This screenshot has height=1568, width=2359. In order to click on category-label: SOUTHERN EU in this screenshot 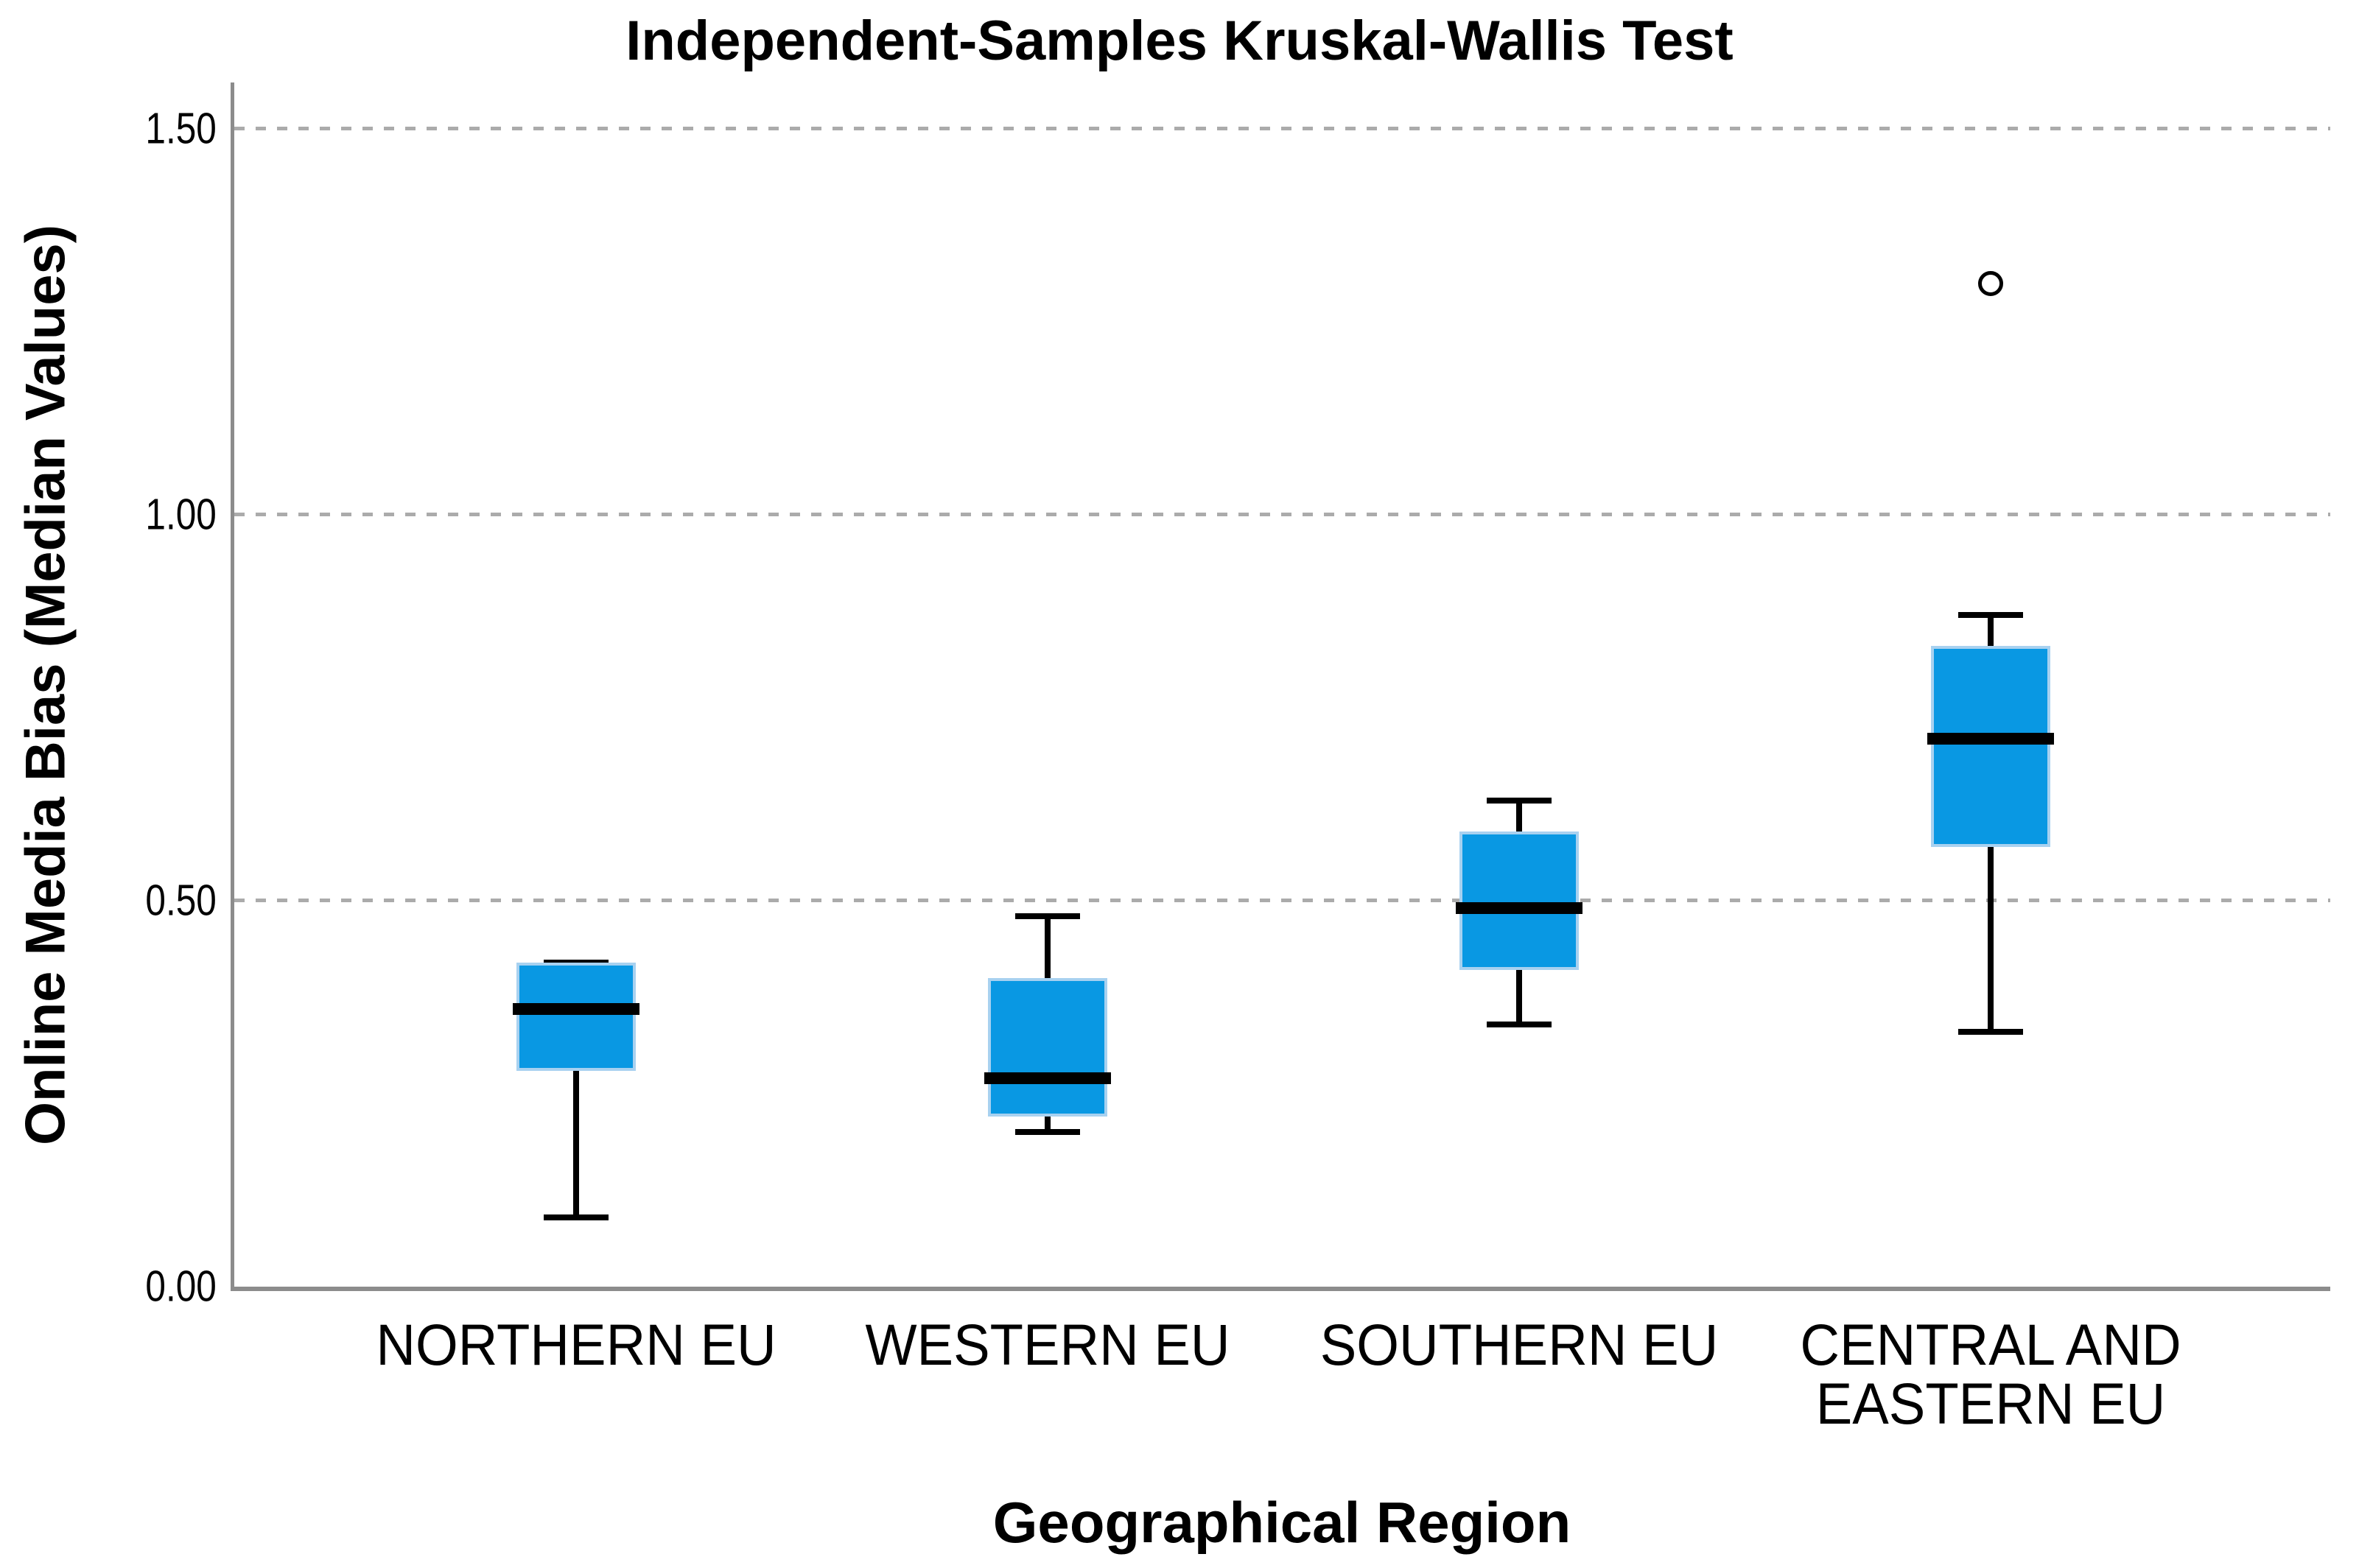, I will do `click(1519, 1344)`.